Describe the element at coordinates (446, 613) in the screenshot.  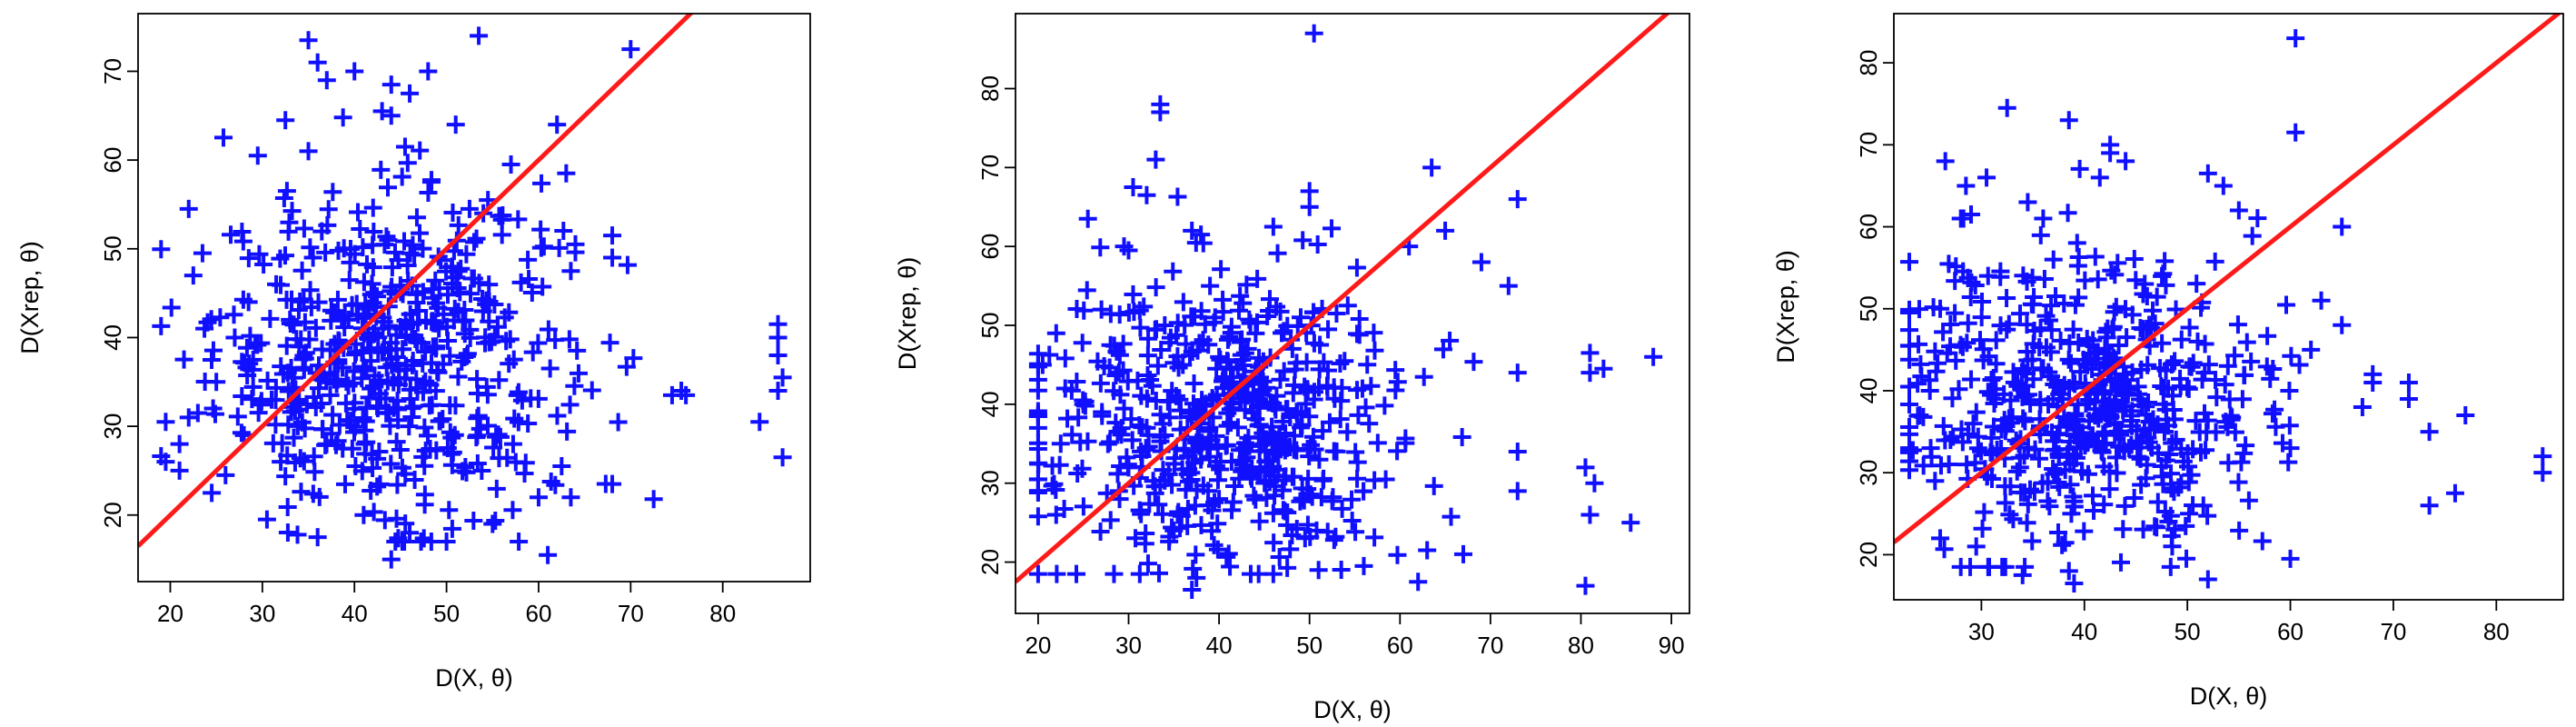
I see `x-tick-label: 50` at that location.